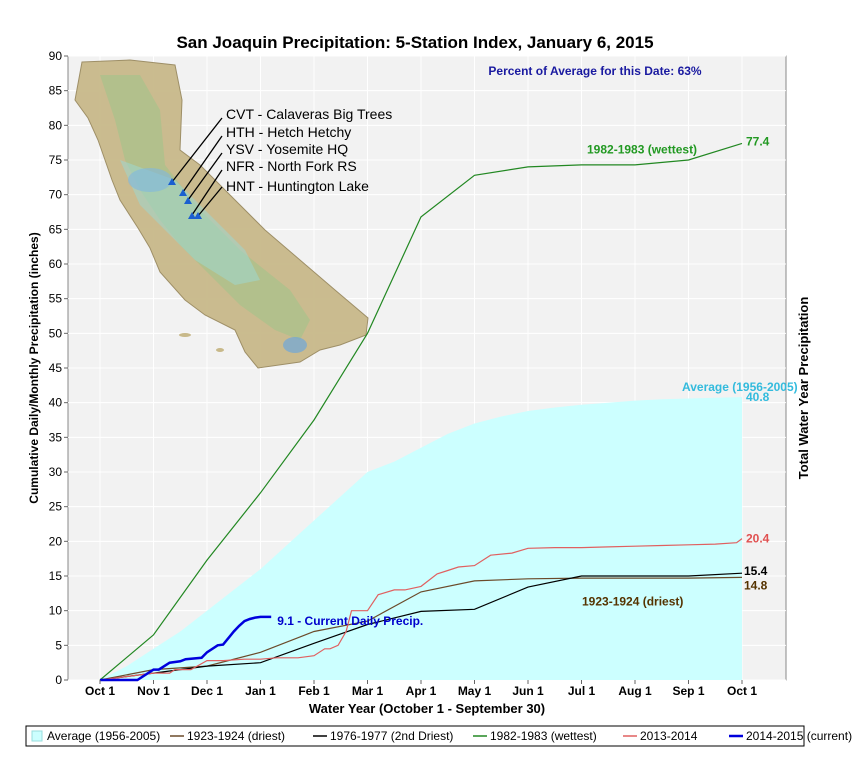 Image resolution: width=860 pixels, height=767 pixels. Describe the element at coordinates (688, 691) in the screenshot. I see `x-tick-label: Sep 1` at that location.